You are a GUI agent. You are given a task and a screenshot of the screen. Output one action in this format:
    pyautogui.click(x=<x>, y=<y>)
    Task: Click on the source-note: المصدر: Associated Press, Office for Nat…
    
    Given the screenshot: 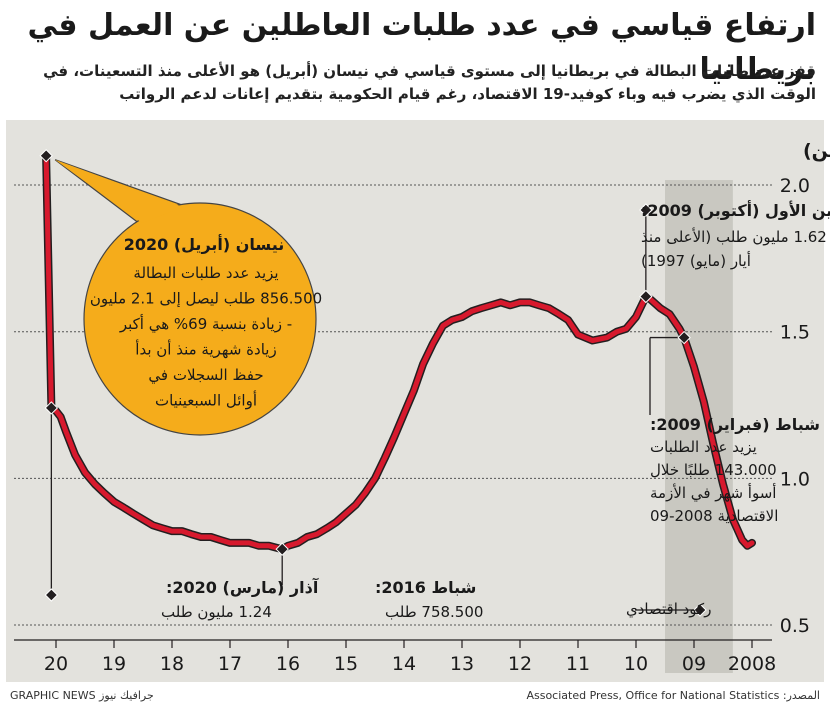 What is the action you would take?
    pyautogui.click(x=673, y=695)
    